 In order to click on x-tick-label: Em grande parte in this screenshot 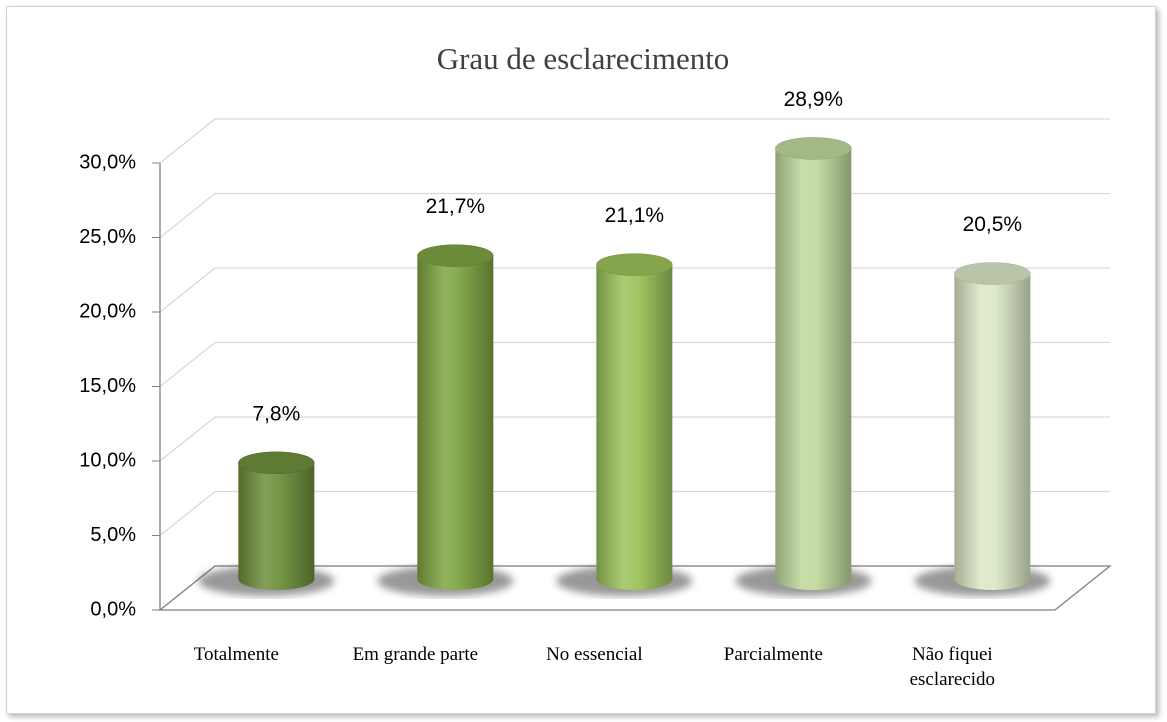, I will do `click(415, 654)`.